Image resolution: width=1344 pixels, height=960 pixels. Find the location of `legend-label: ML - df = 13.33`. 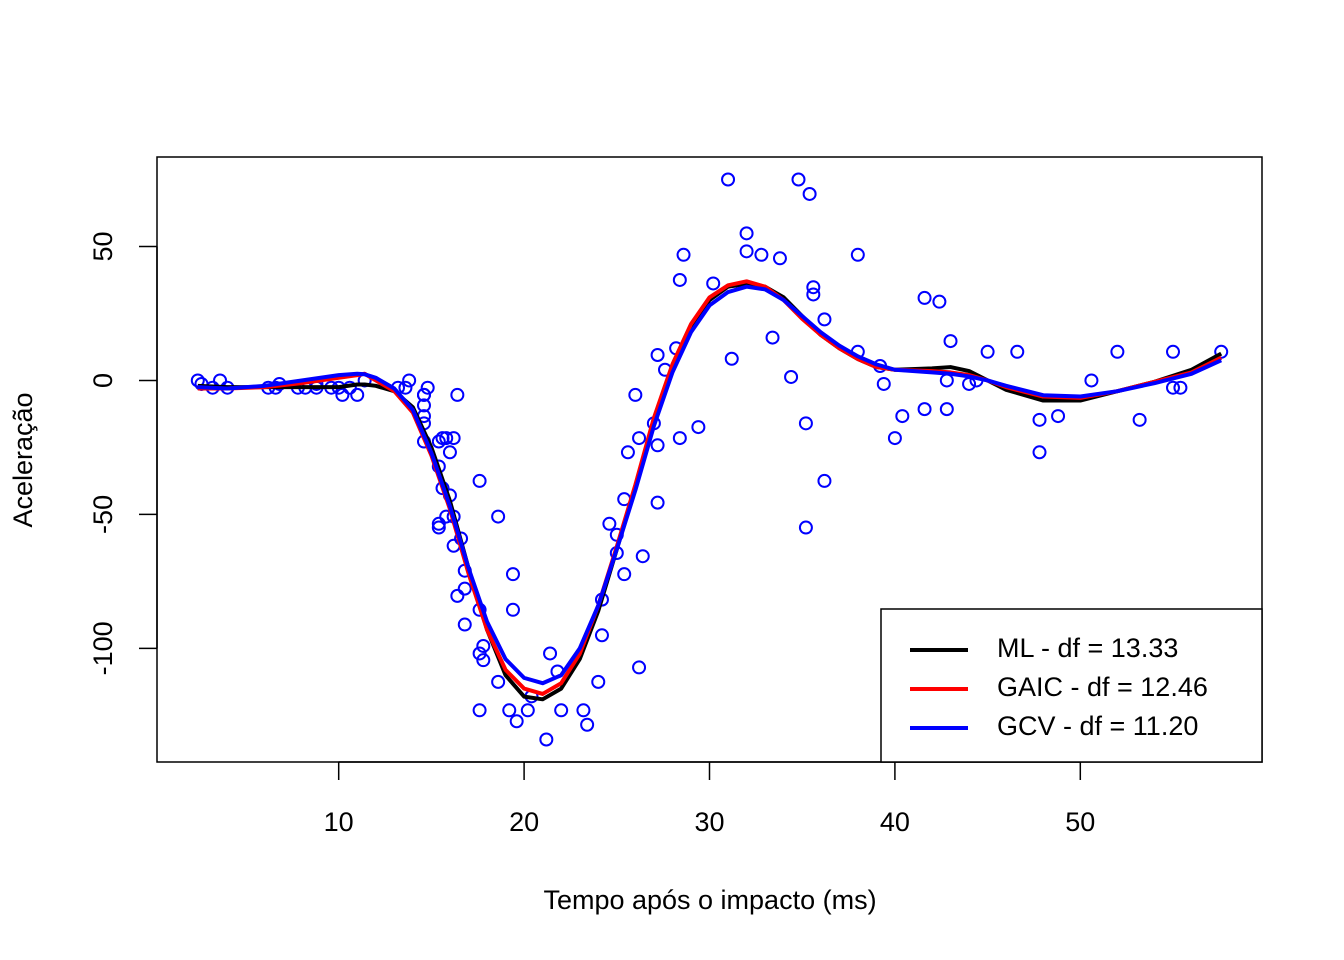

legend-label: ML - df = 13.33 is located at coordinates (1087, 648).